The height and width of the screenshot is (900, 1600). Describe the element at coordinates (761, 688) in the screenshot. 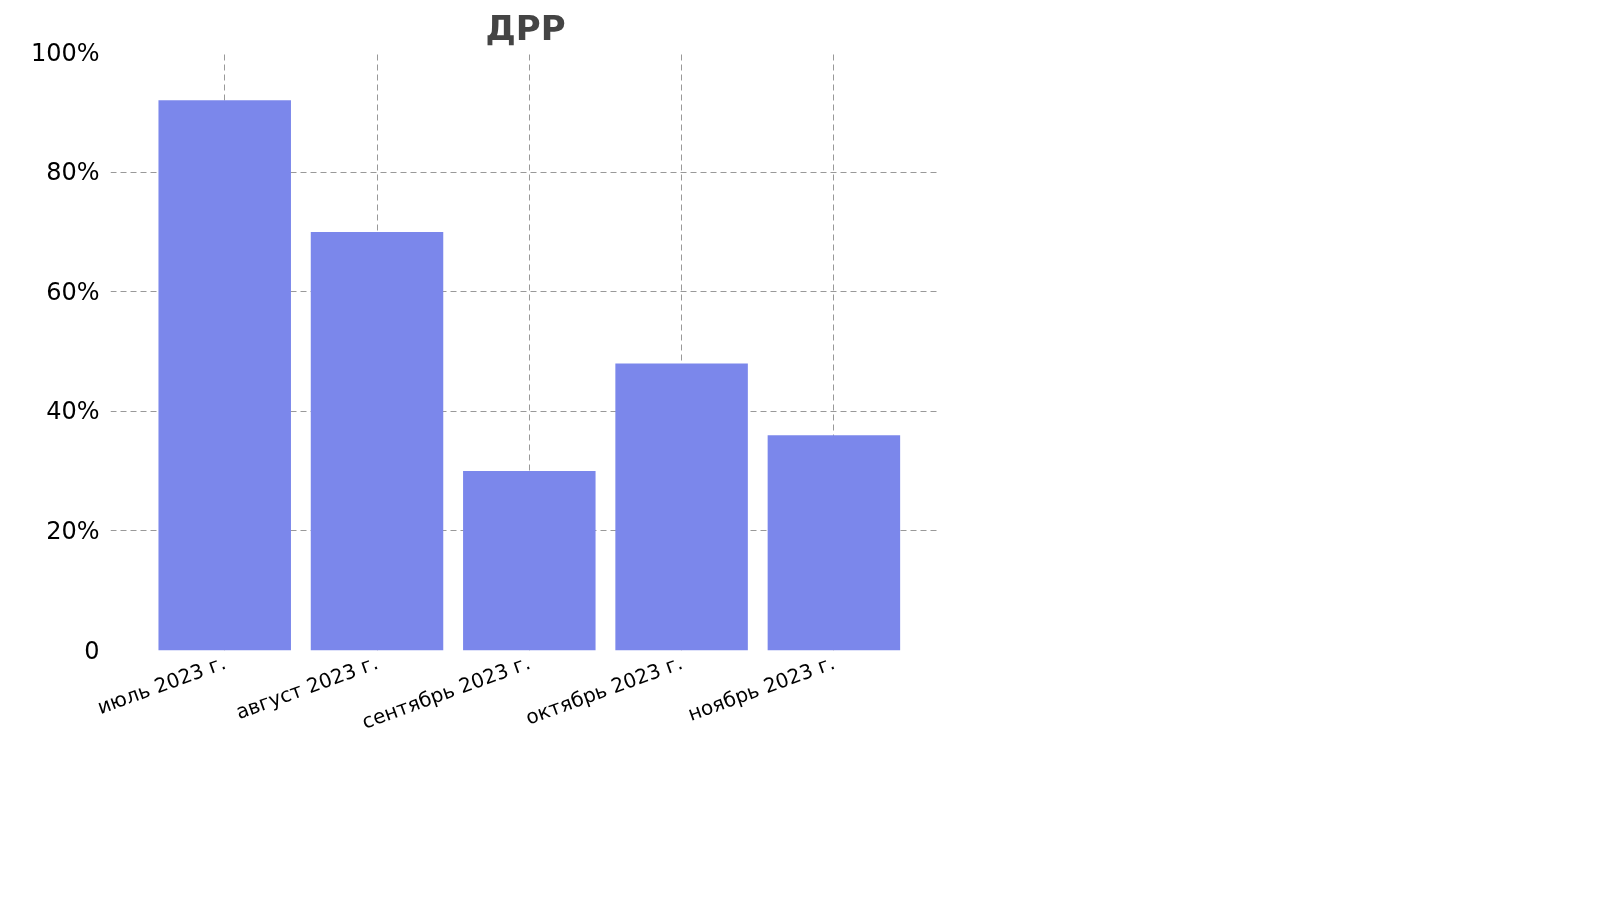

I see `x-tick-label: ноябрь 2023 г.` at that location.